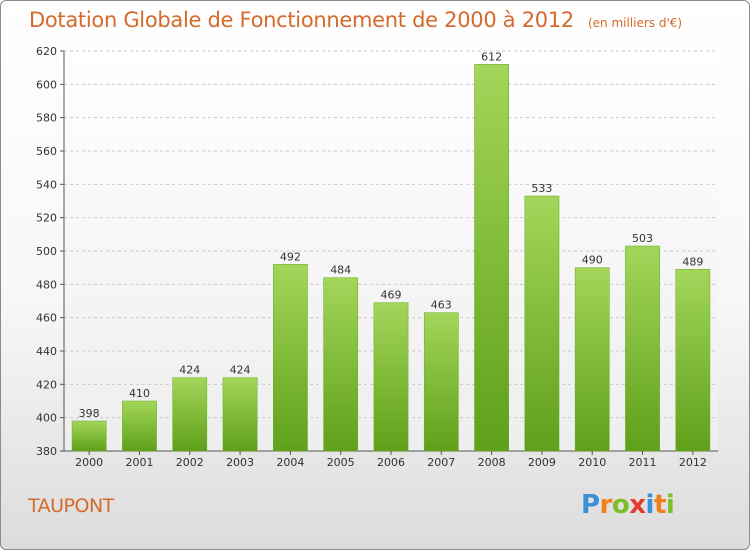 Image resolution: width=750 pixels, height=550 pixels. I want to click on value-label-2009: 533, so click(541, 188).